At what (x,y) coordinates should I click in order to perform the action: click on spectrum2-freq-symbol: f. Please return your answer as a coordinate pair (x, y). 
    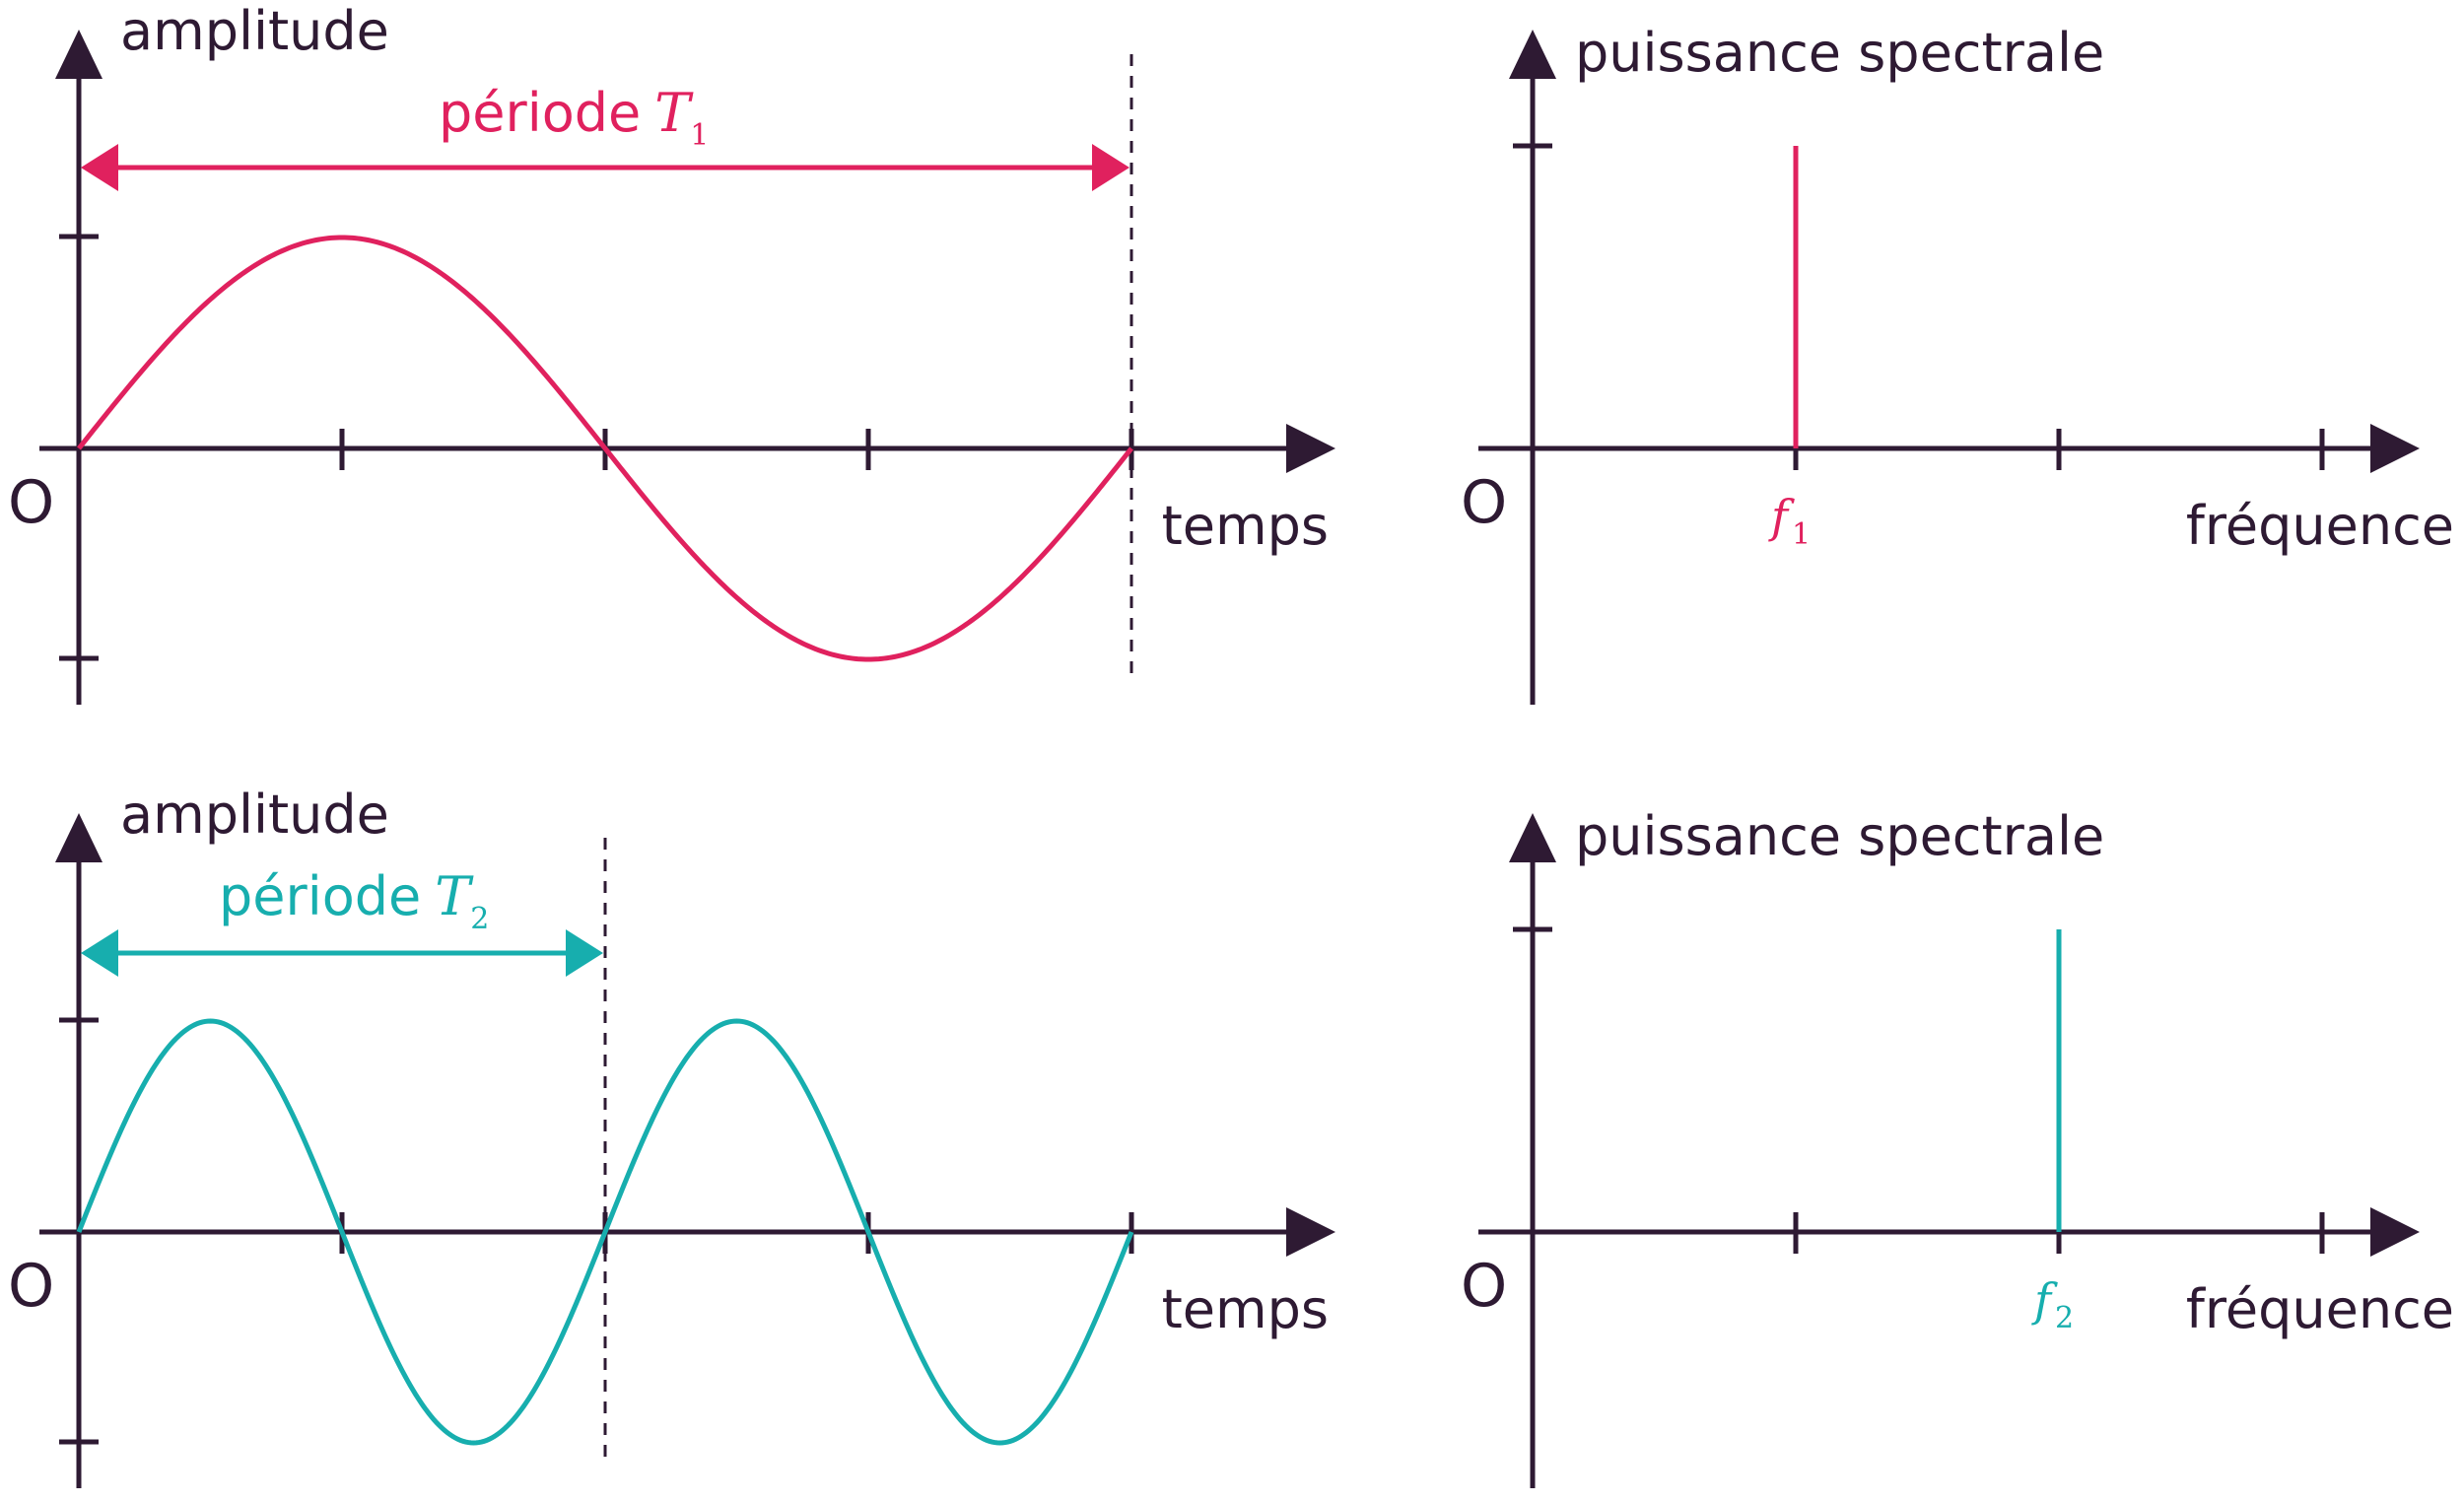
    Looking at the image, I should click on (2044, 1300).